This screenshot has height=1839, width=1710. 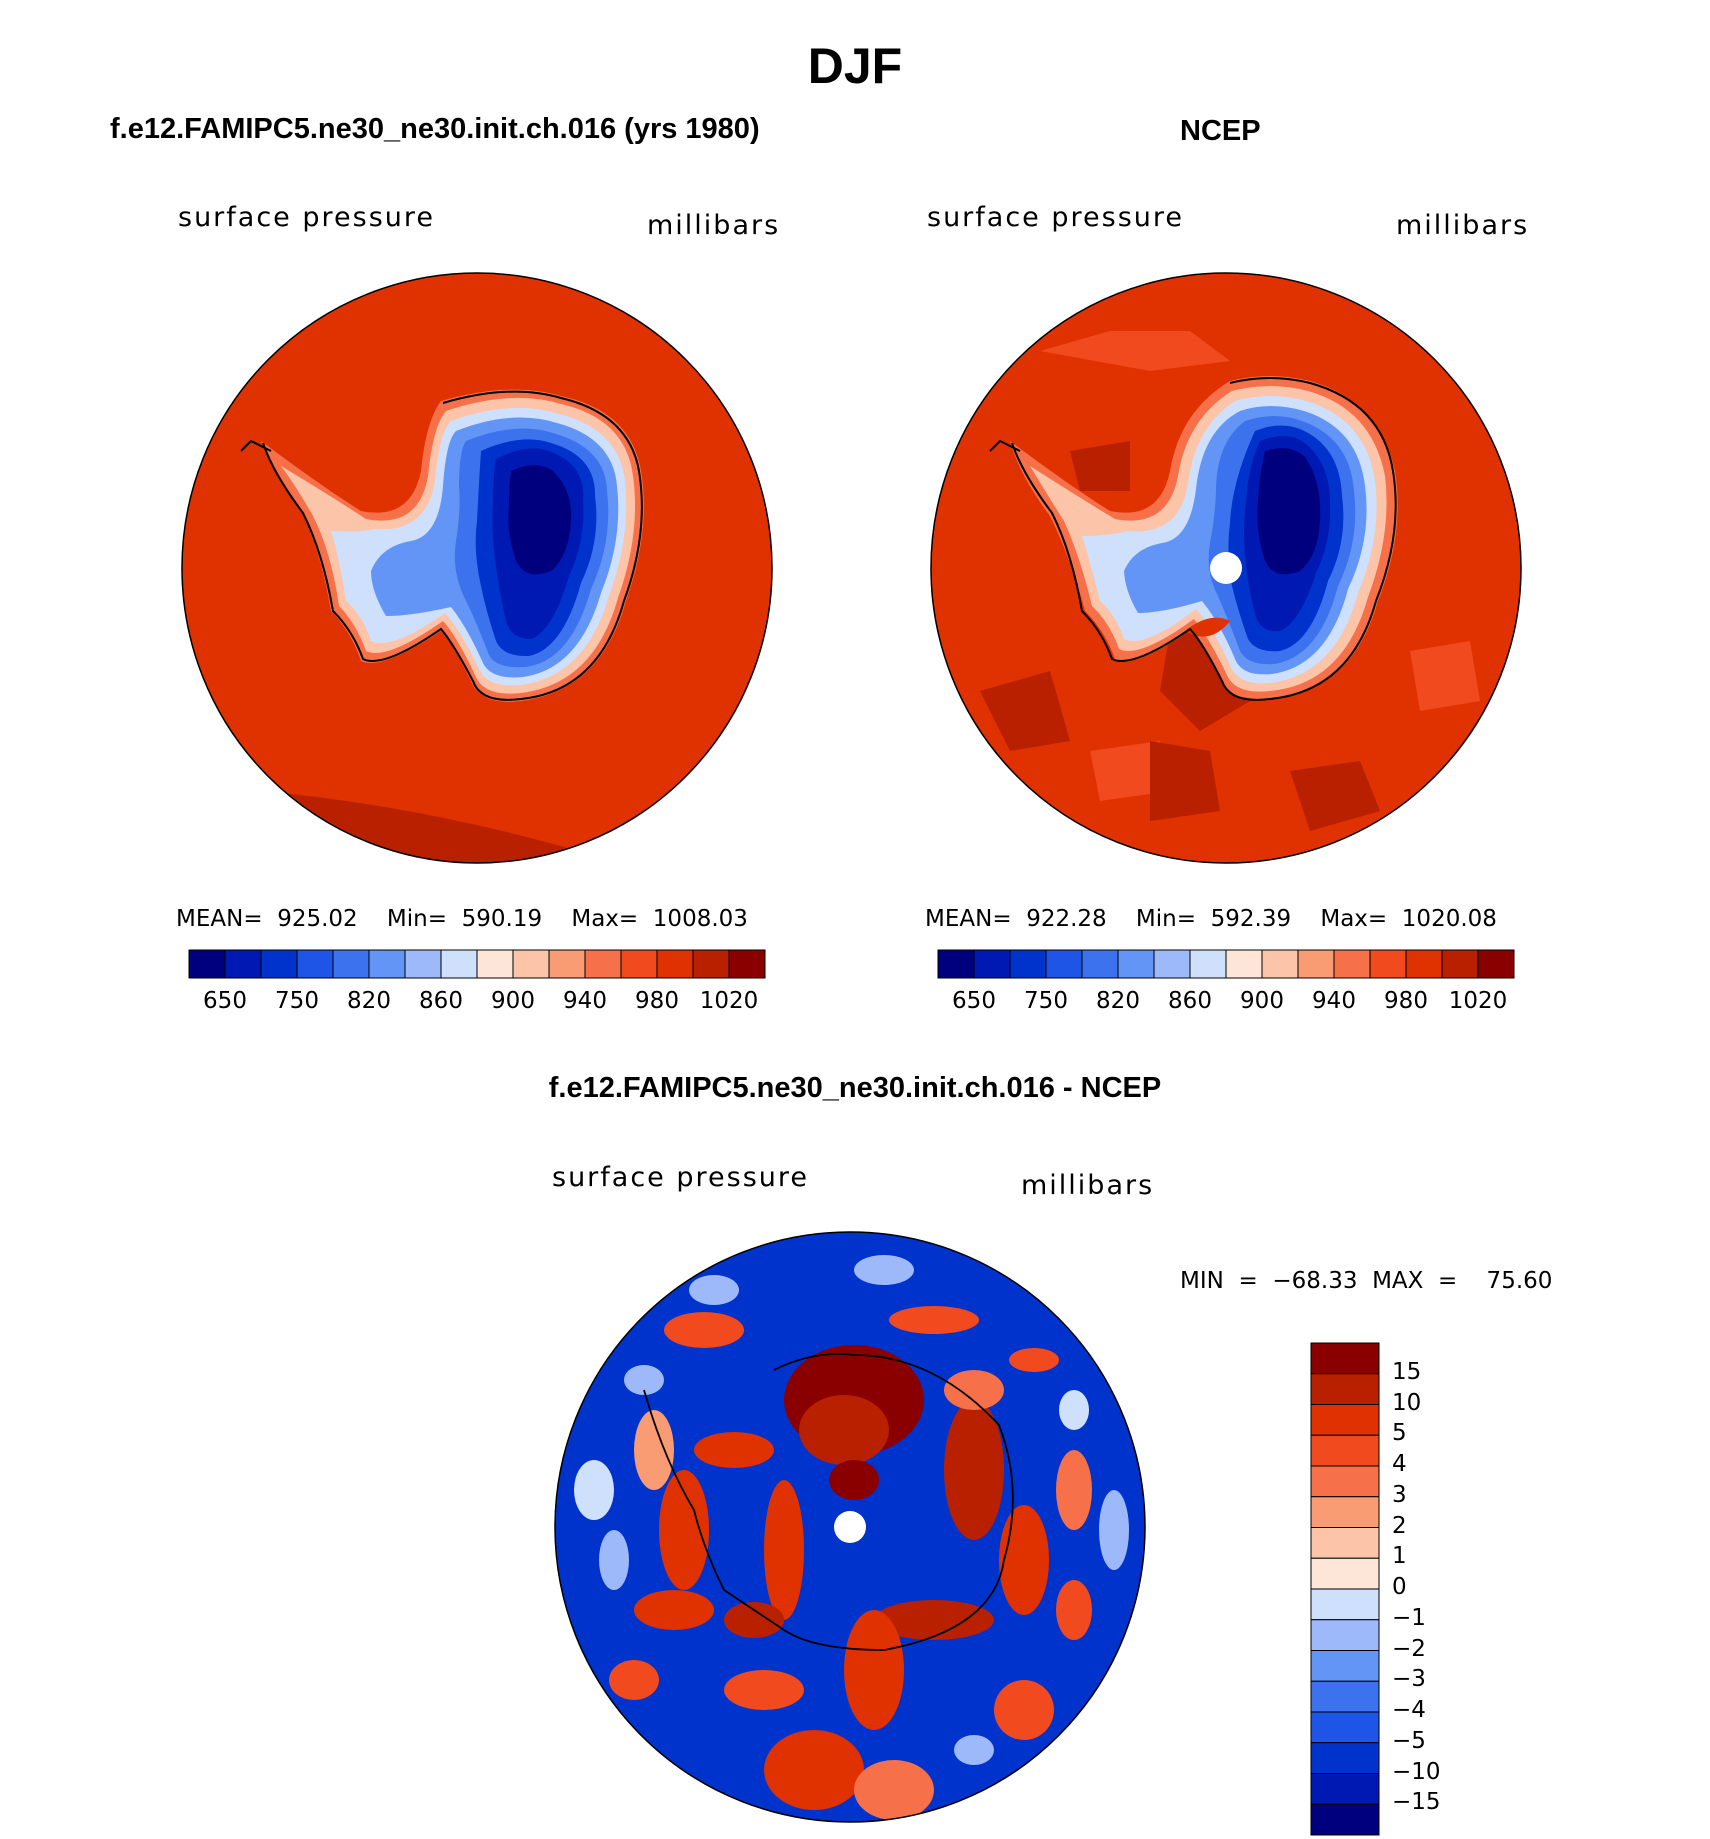 What do you see at coordinates (680, 1177) in the screenshot?
I see `diff-variable-label: surface pressure` at bounding box center [680, 1177].